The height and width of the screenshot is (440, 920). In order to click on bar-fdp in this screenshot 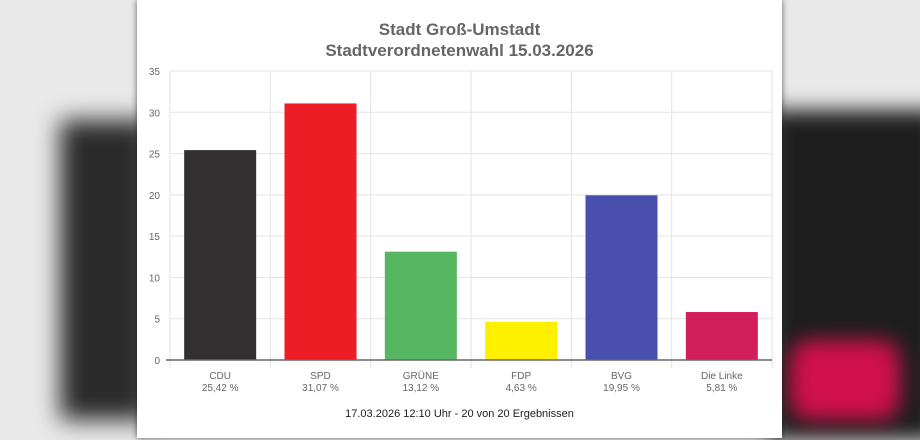, I will do `click(521, 340)`.